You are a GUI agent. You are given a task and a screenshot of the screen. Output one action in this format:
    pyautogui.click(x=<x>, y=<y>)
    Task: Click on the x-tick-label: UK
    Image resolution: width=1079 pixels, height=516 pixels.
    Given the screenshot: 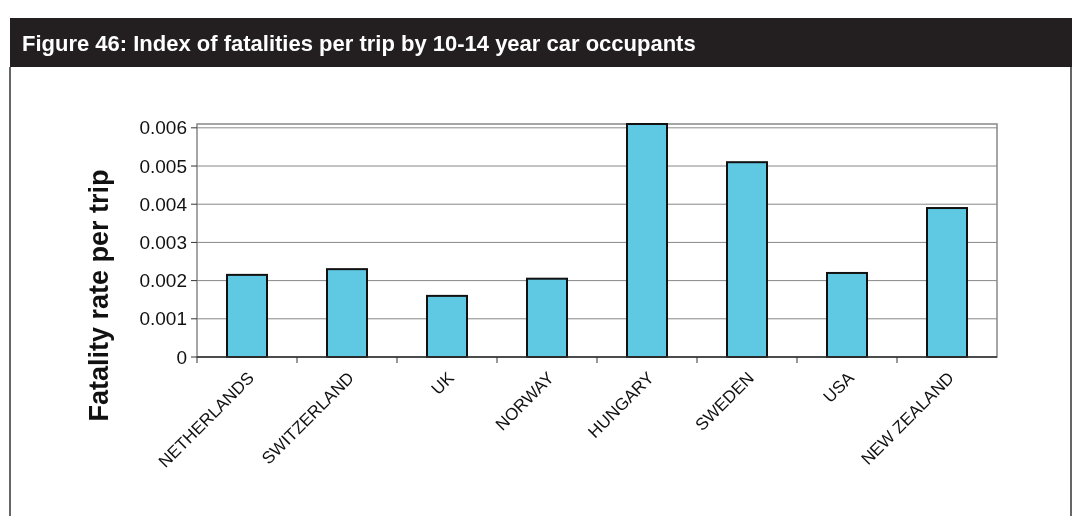 What is the action you would take?
    pyautogui.click(x=443, y=383)
    